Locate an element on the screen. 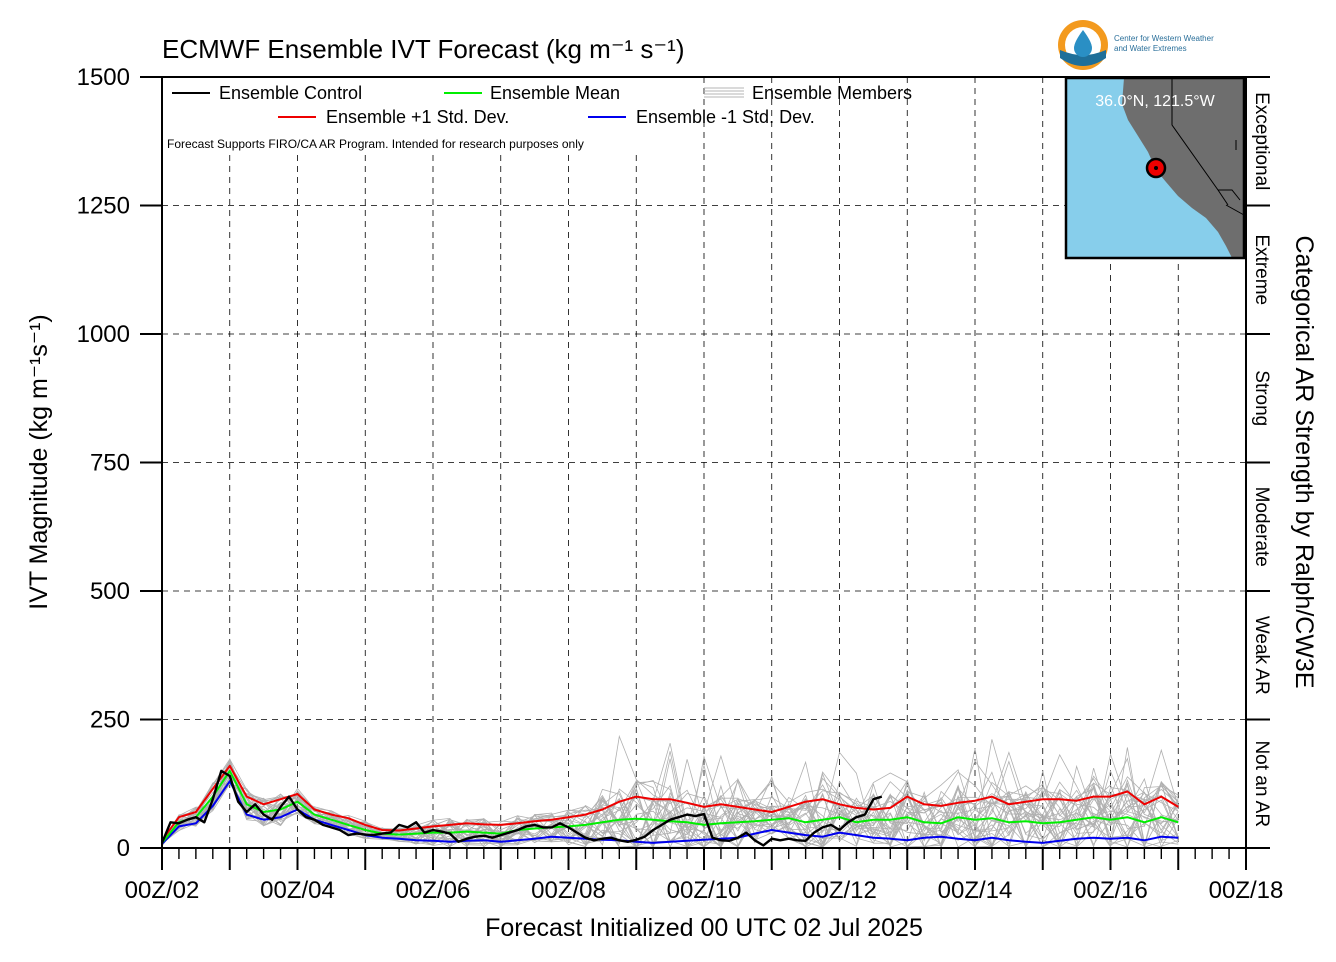  map-border is located at coordinates (1155, 168).